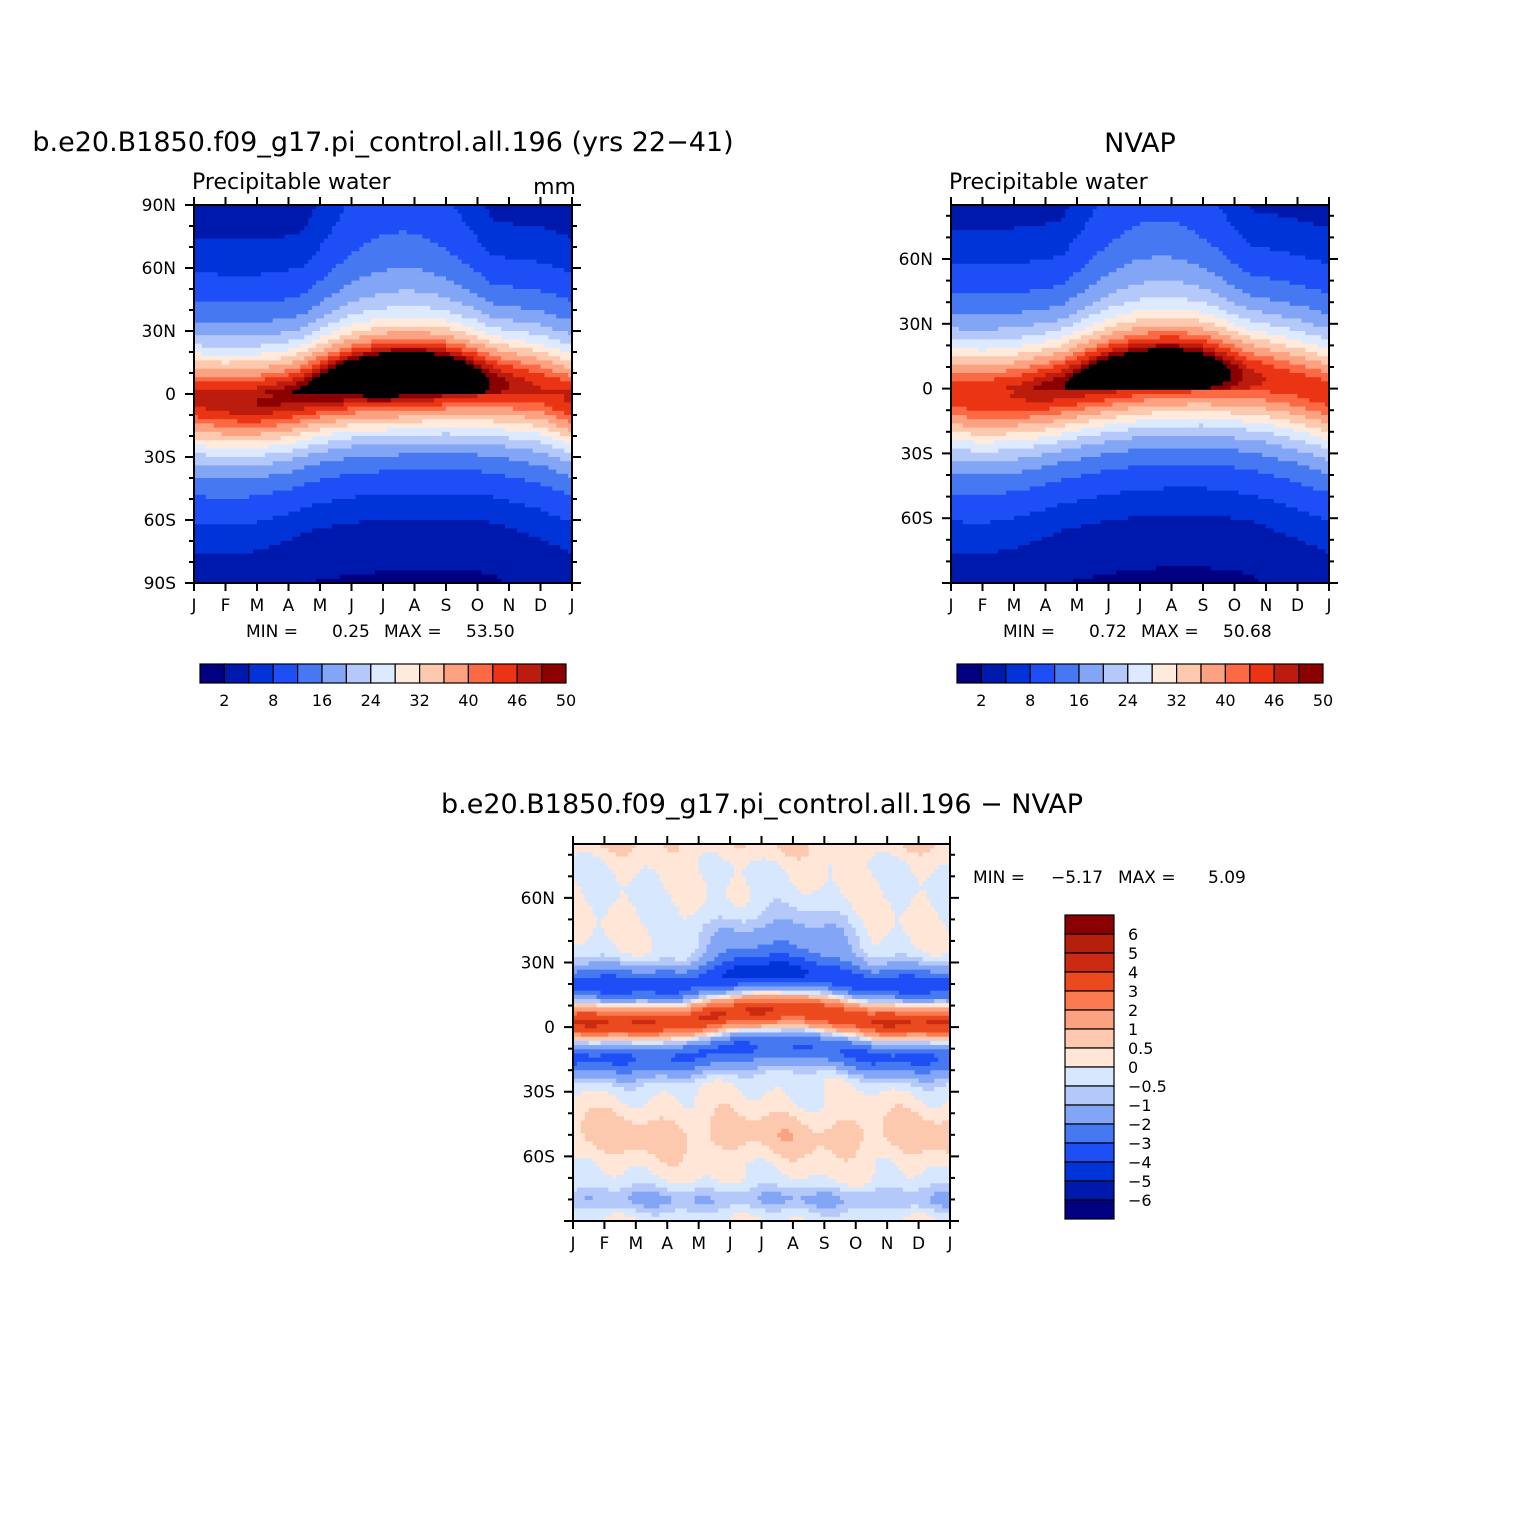 This screenshot has height=1528, width=1524. I want to click on x-tick-label: M, so click(635, 1244).